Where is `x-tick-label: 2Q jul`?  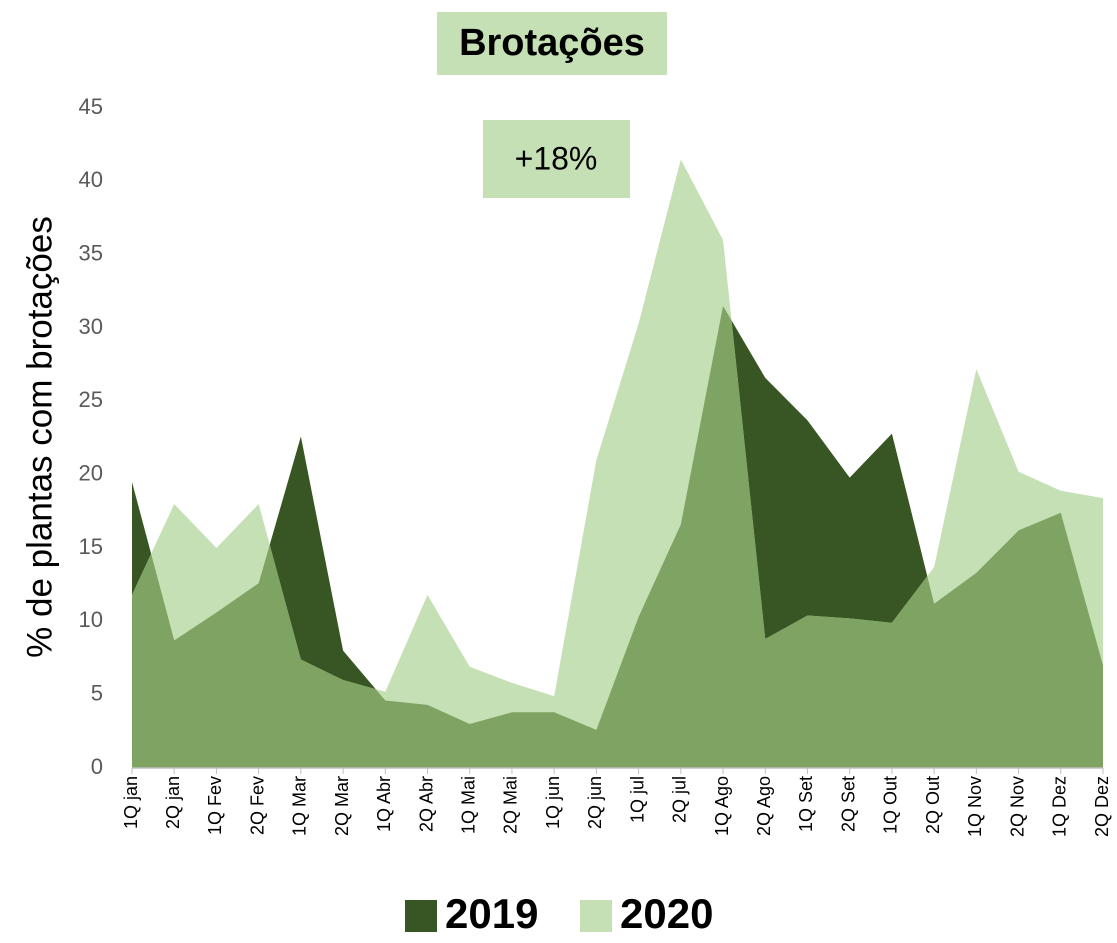
x-tick-label: 2Q jul is located at coordinates (680, 799).